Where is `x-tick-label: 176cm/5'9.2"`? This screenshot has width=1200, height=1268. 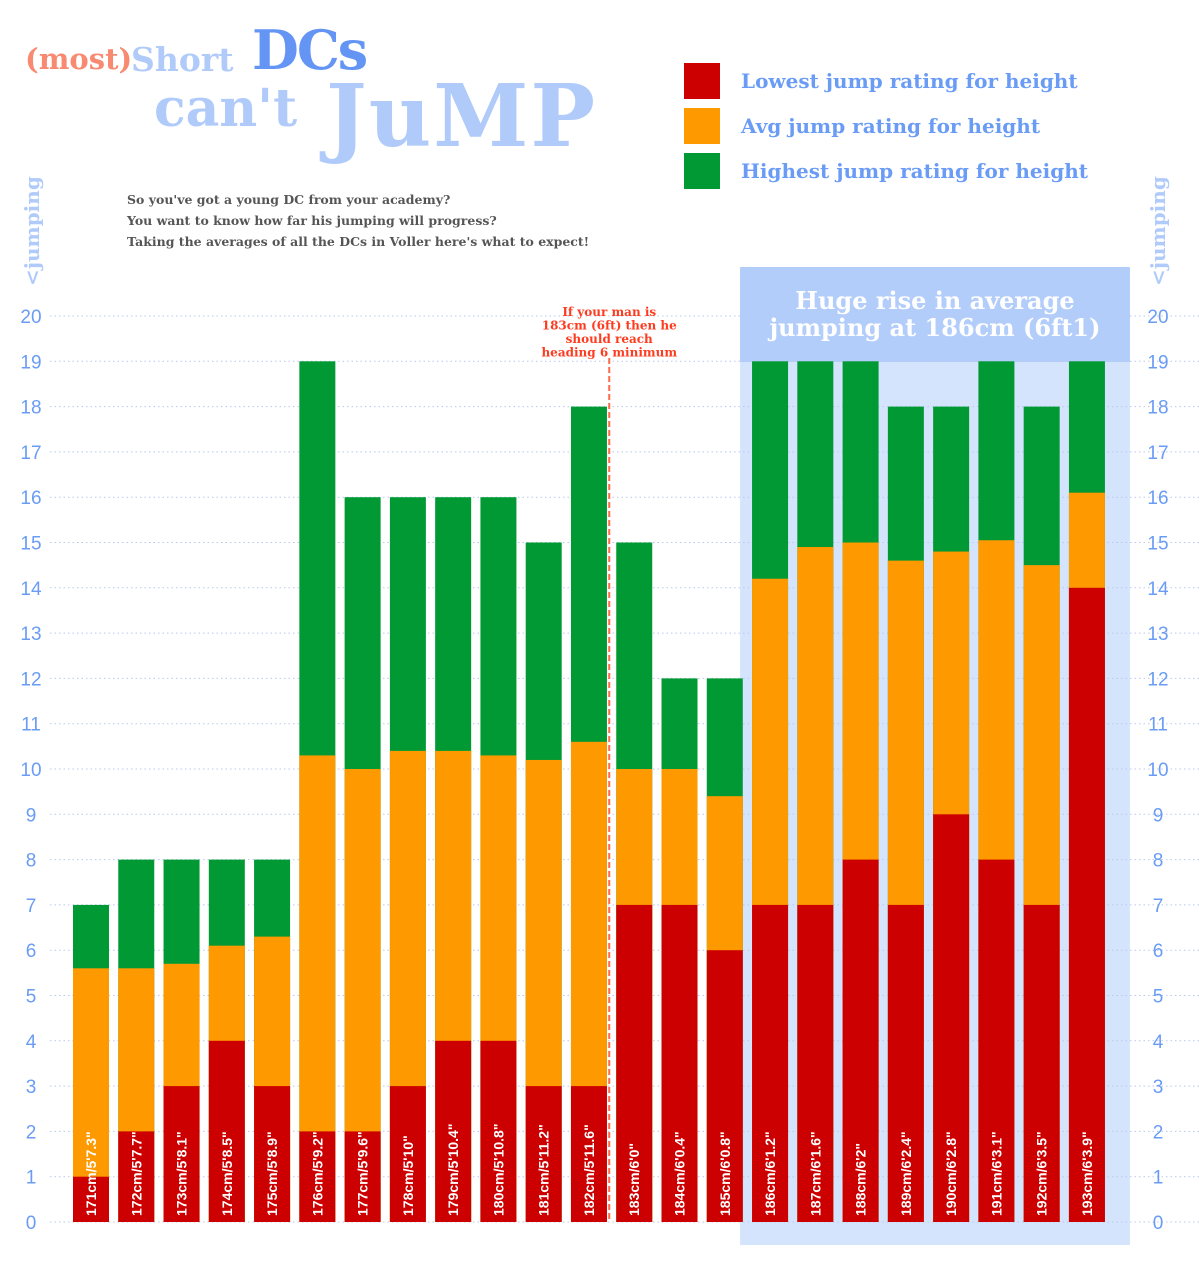 x-tick-label: 176cm/5'9.2" is located at coordinates (317, 1173).